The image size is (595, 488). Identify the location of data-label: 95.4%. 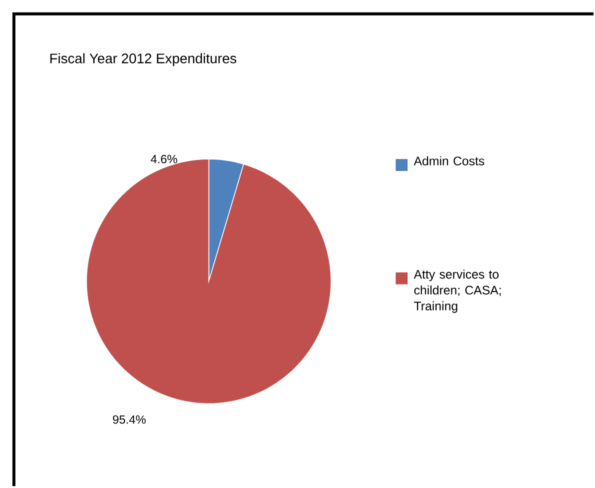
(129, 420).